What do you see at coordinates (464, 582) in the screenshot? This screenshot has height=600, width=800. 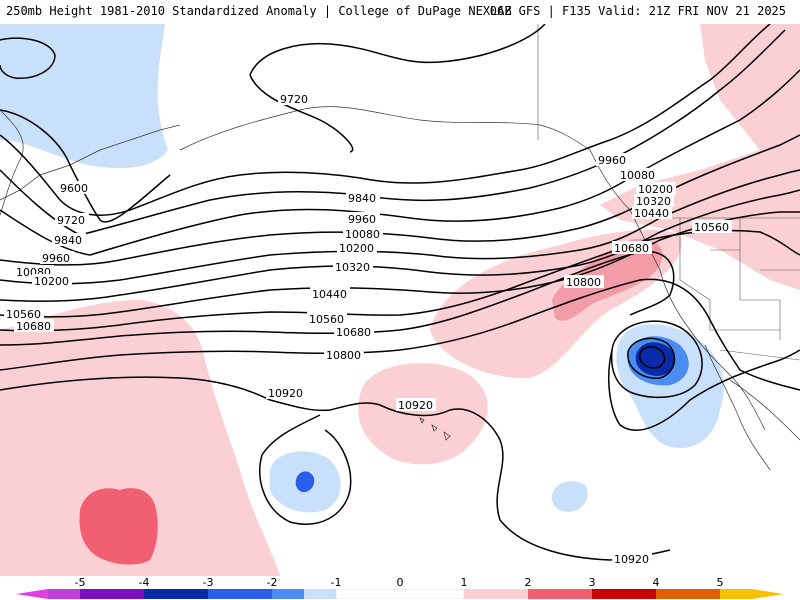 I see `colorbar-tick-label: 1` at bounding box center [464, 582].